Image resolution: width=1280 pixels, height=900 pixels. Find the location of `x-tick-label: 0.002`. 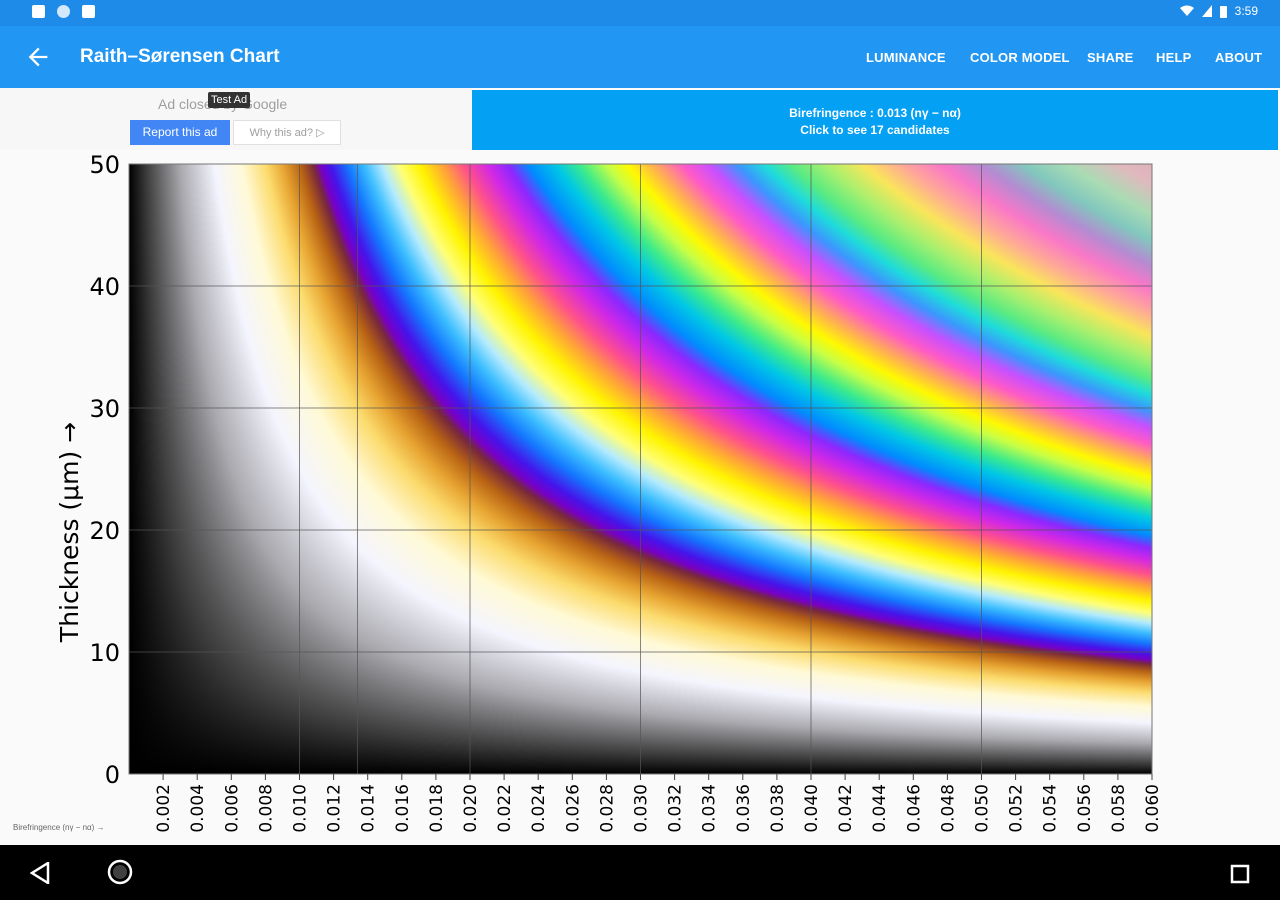

x-tick-label: 0.002 is located at coordinates (164, 808).